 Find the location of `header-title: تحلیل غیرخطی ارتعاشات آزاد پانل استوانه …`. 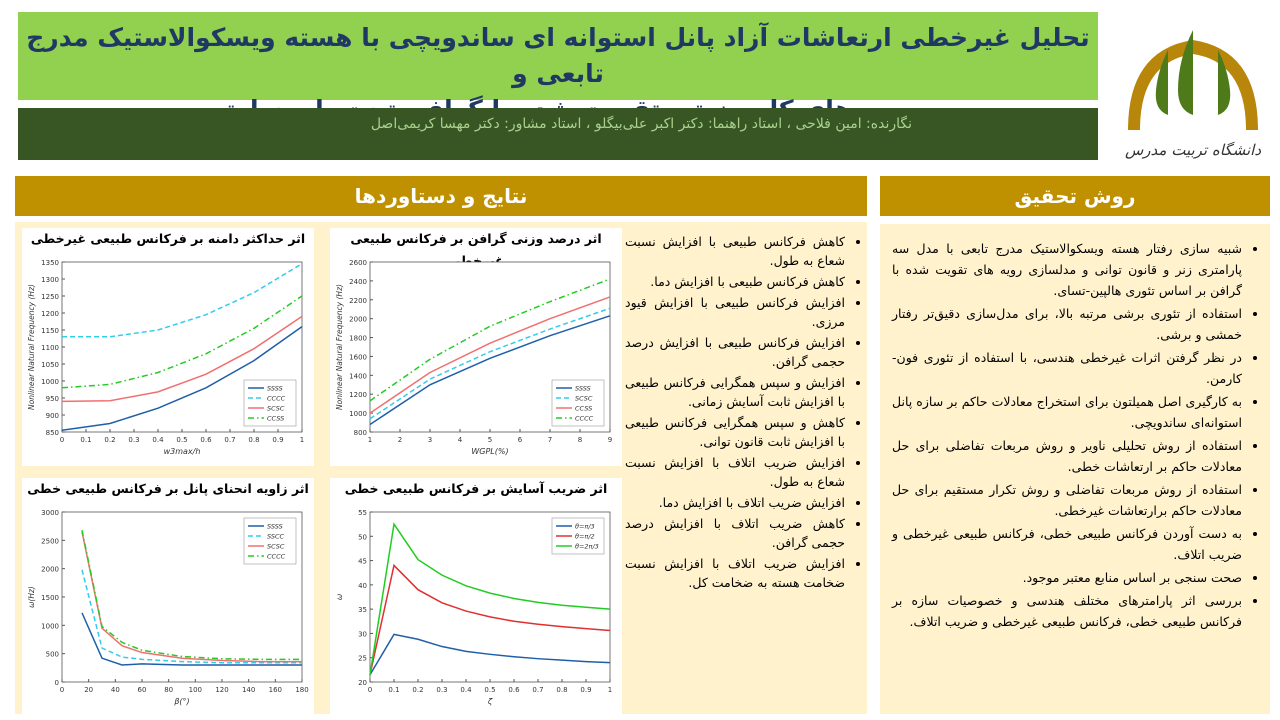

header-title: تحلیل غیرخطی ارتعاشات آزاد پانل استوانه … is located at coordinates (558, 68).